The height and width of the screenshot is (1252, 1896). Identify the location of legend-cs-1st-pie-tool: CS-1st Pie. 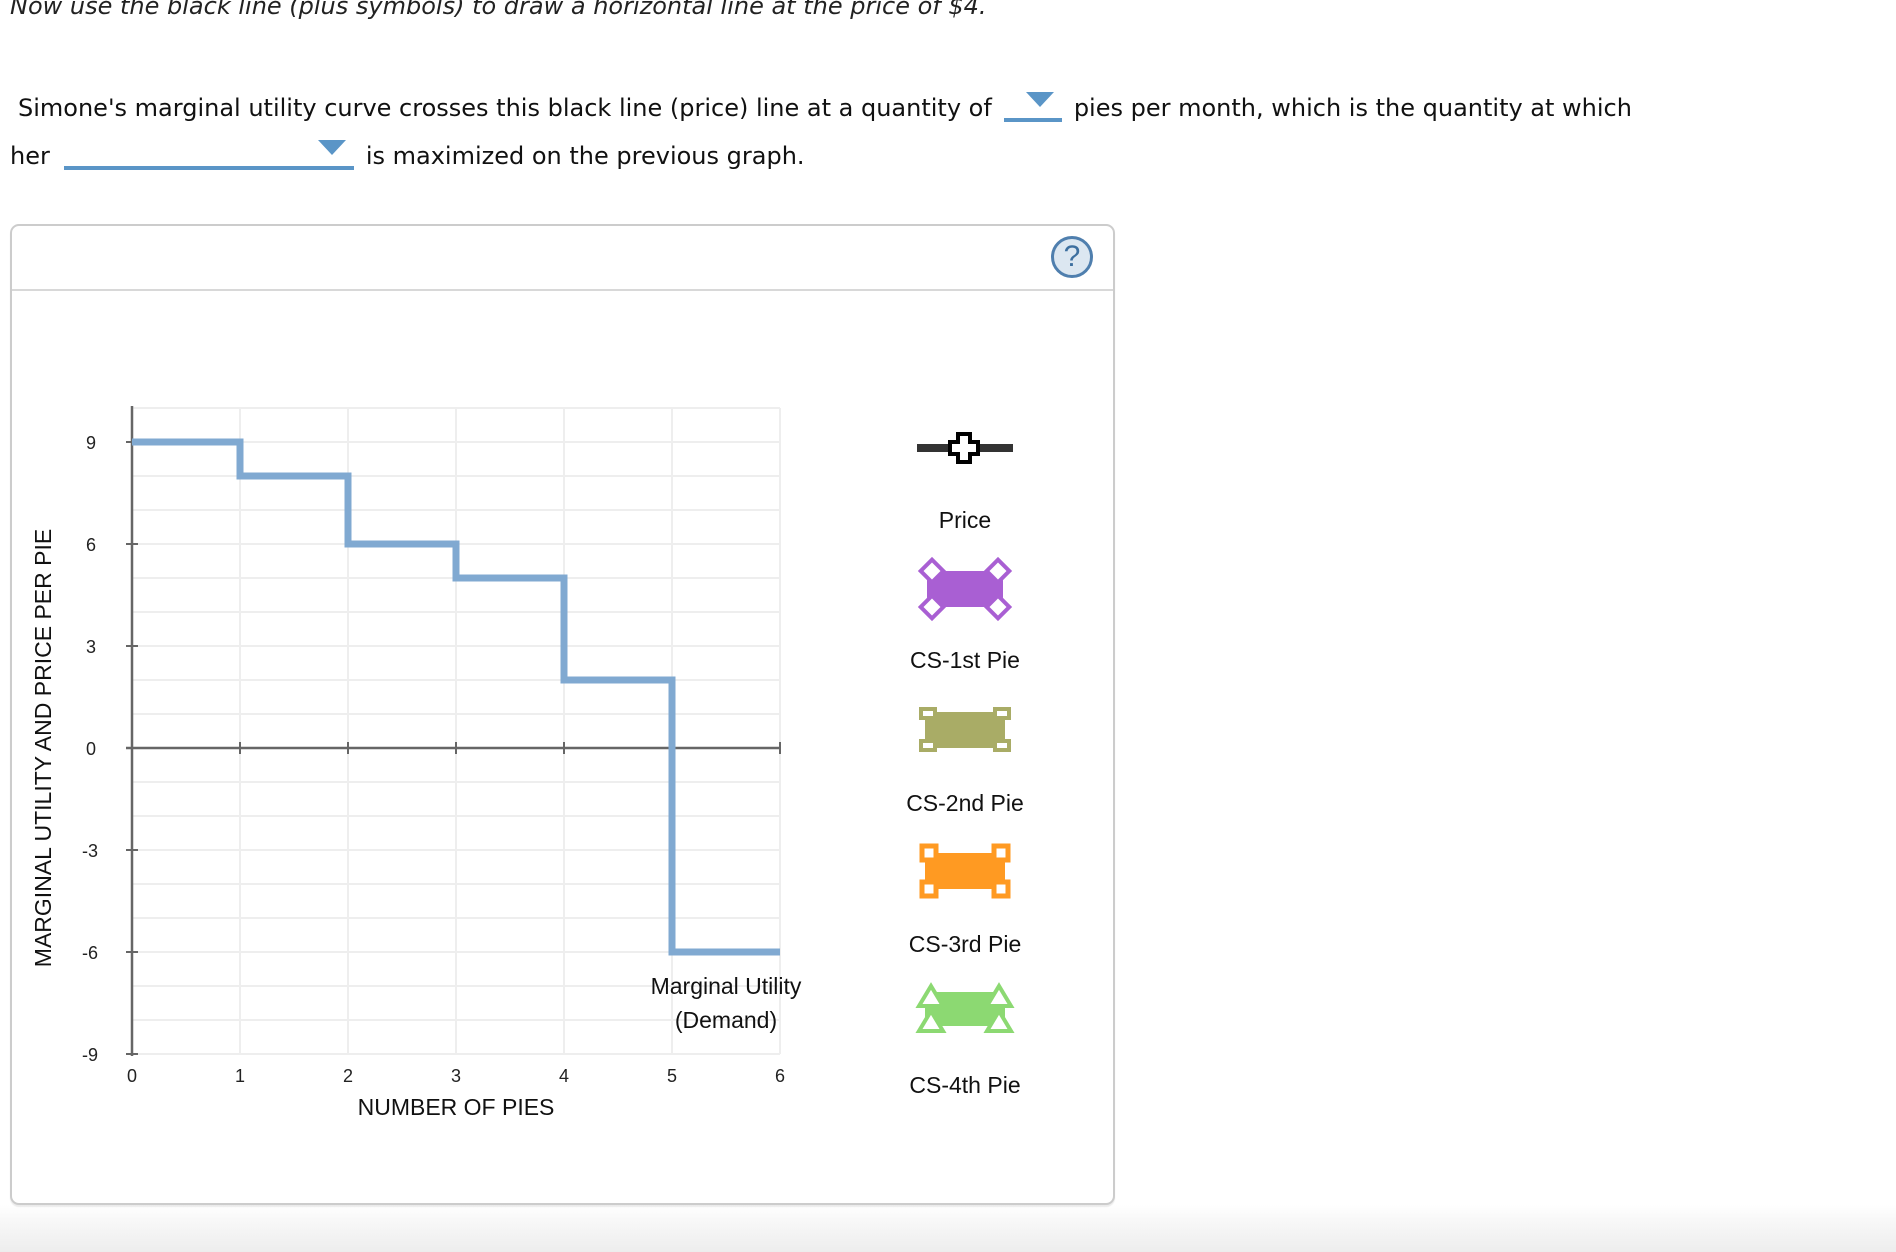
(965, 614).